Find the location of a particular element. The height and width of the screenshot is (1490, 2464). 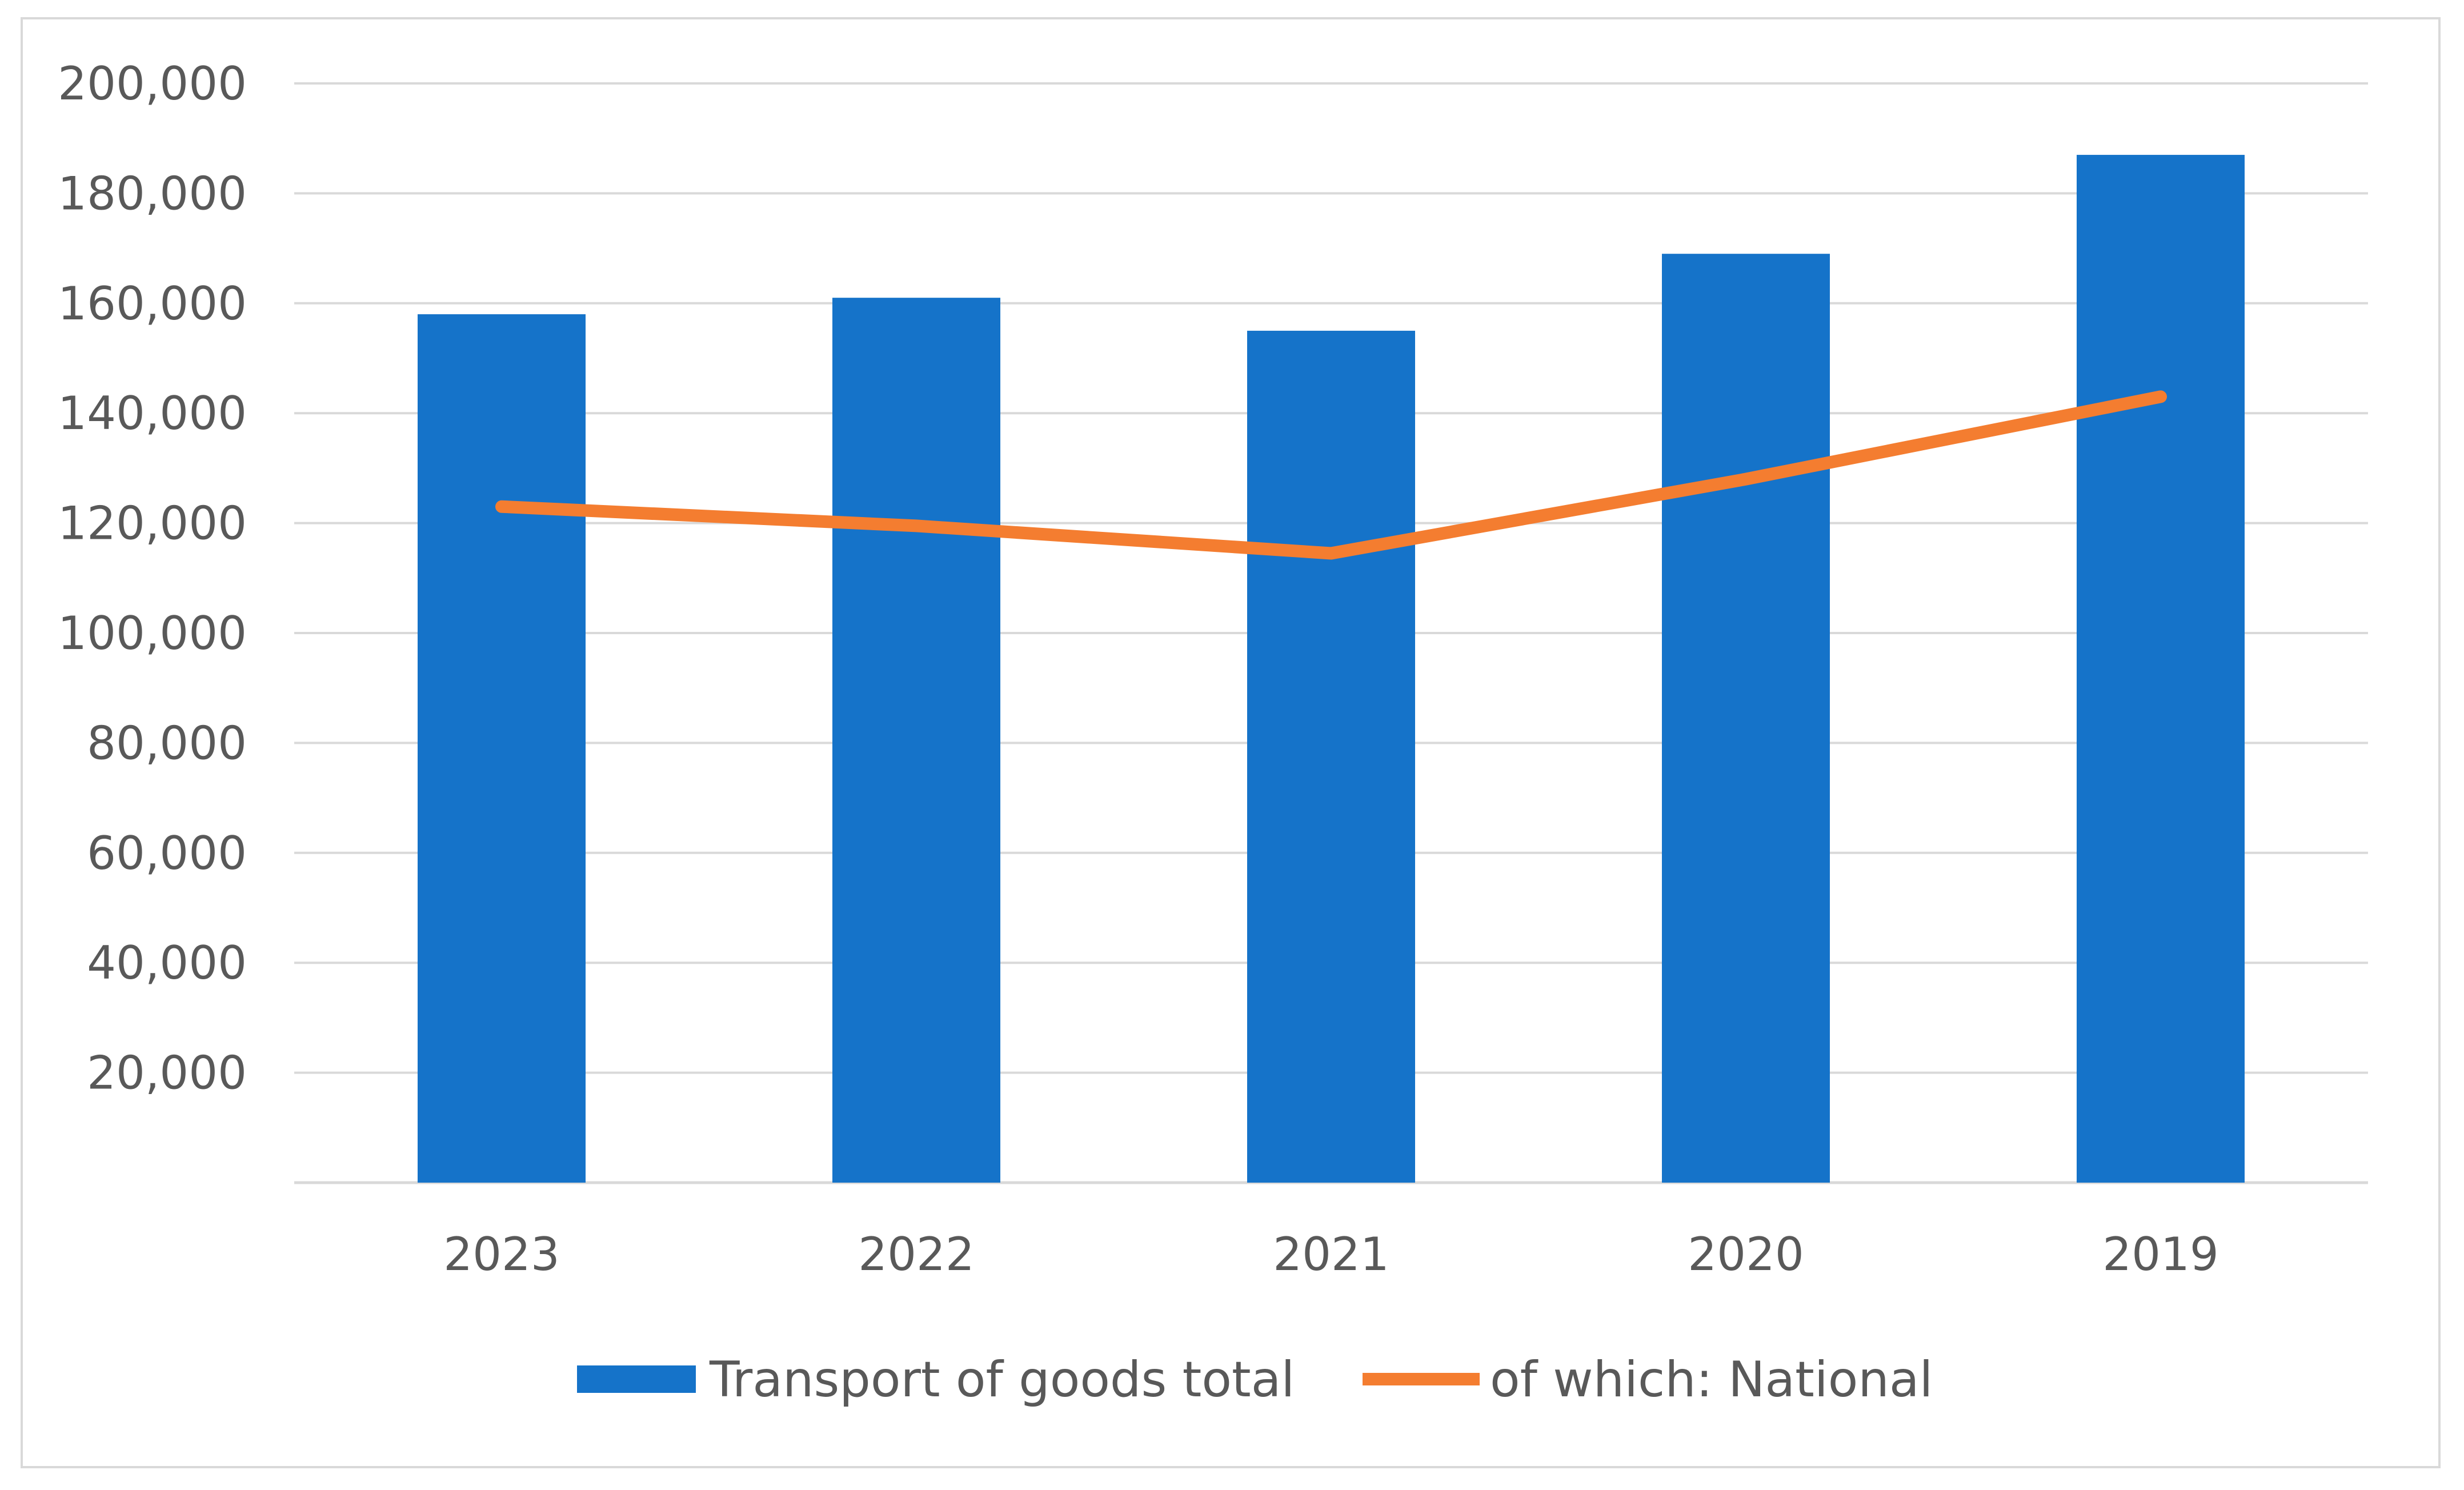

x-tick-label: 2022 is located at coordinates (916, 1254).